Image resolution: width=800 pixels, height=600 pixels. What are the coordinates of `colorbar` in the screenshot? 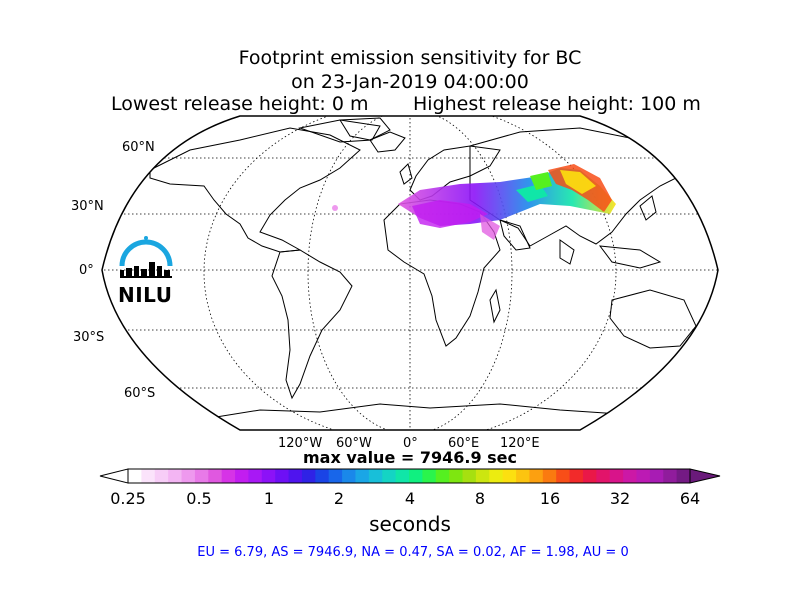 It's located at (410, 476).